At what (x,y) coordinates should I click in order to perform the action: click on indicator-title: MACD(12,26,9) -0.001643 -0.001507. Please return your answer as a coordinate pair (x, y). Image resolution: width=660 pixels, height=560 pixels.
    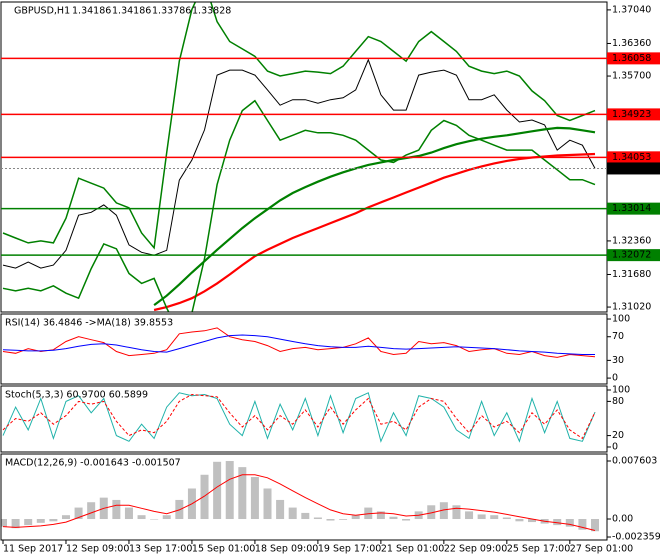
    Looking at the image, I should click on (93, 463).